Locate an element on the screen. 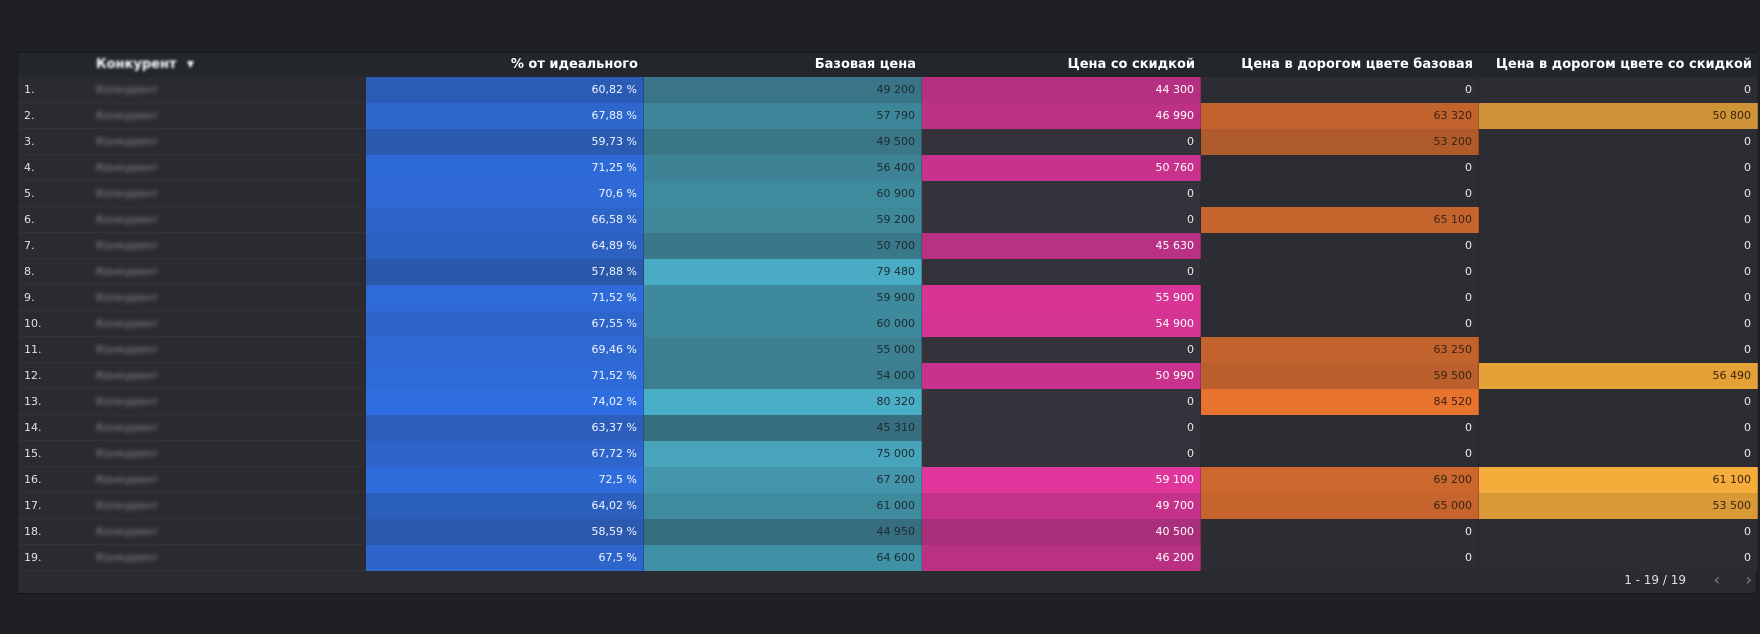 The image size is (1760, 634). header-discount-price: Цена со скидкой is located at coordinates (1131, 64).